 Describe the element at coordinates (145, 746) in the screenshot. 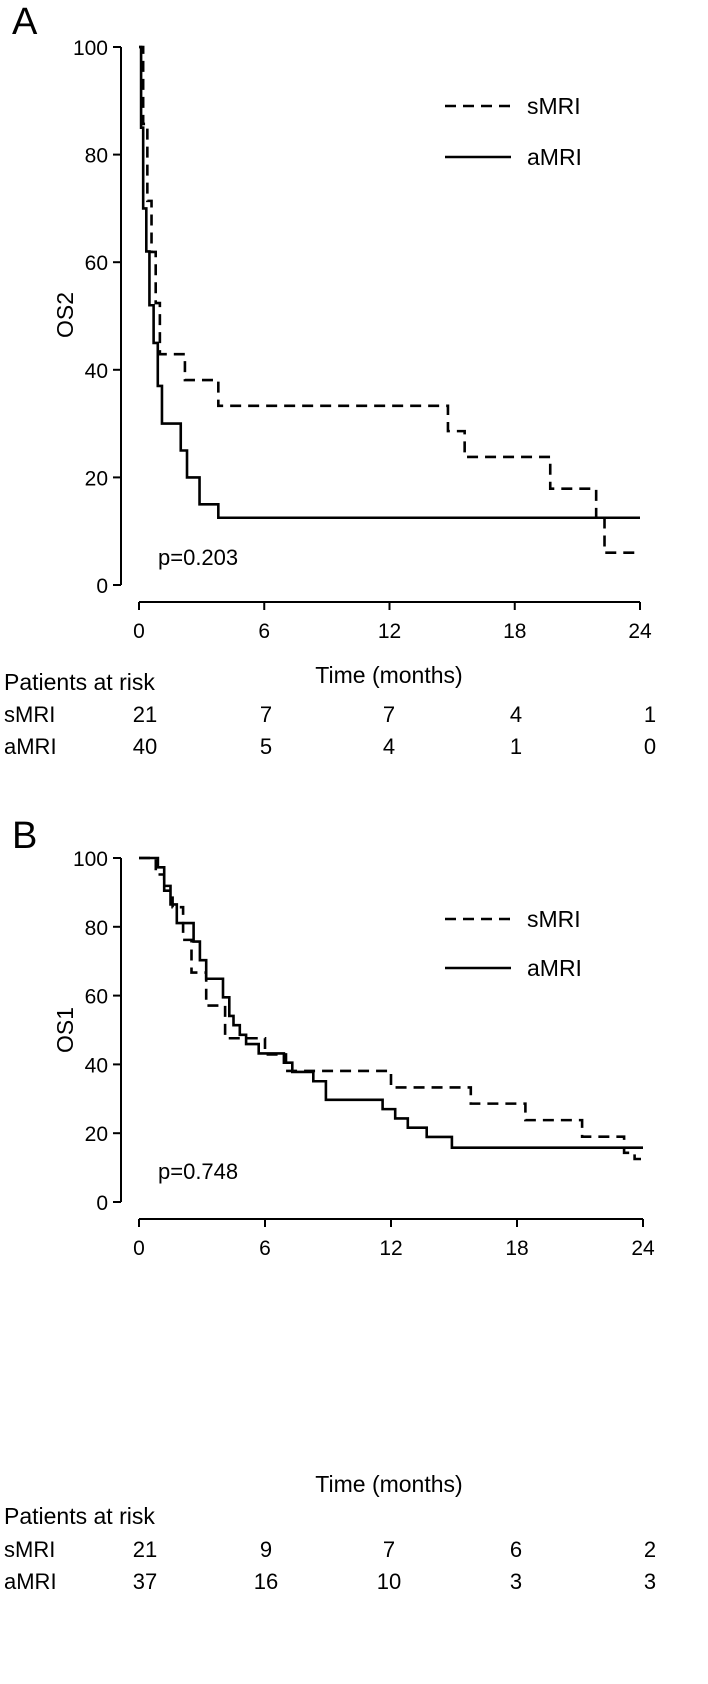

I see `risk-table-cell: 40` at that location.